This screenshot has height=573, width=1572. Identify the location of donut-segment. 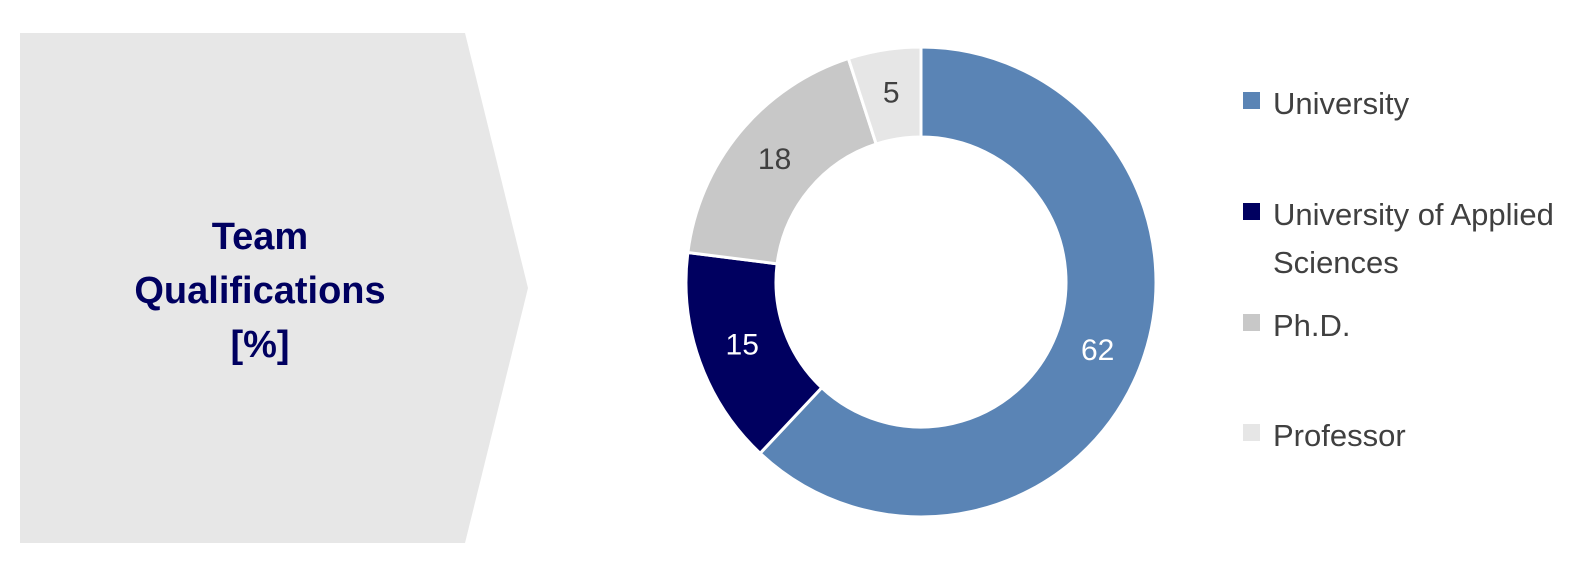
(884, 95).